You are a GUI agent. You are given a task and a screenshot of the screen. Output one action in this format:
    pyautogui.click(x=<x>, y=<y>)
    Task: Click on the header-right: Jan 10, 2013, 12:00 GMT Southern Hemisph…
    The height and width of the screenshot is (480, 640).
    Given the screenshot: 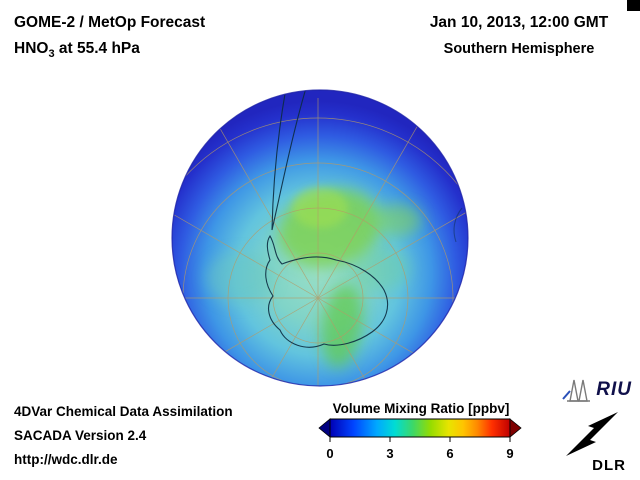 What is the action you would take?
    pyautogui.click(x=519, y=36)
    